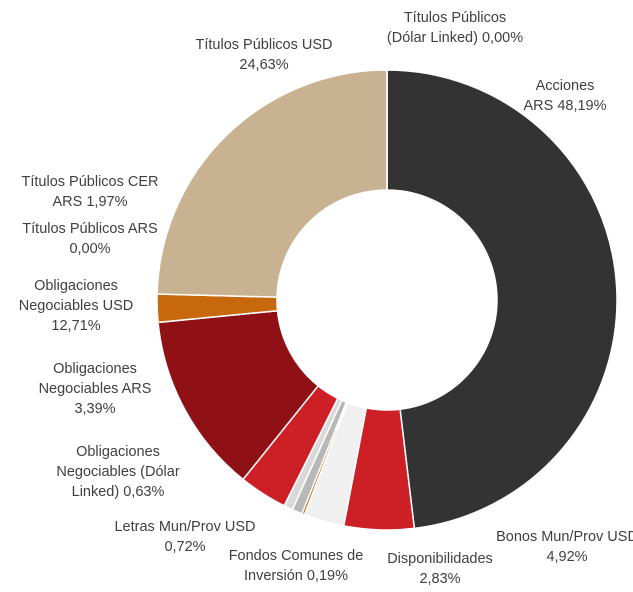  Describe the element at coordinates (184, 537) in the screenshot. I see `slice-label: Letras Mun/Prov USD 0,72%` at that location.